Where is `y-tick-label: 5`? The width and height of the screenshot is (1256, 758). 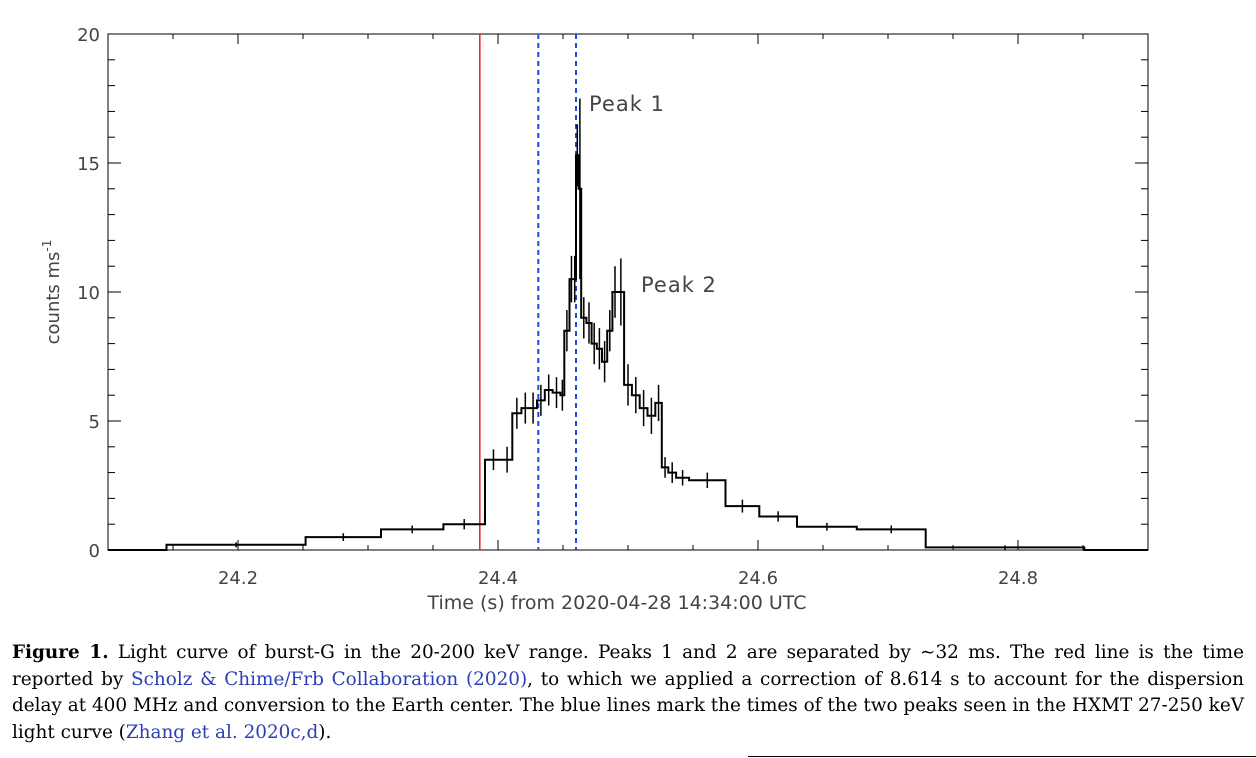
y-tick-label: 5 is located at coordinates (94, 422).